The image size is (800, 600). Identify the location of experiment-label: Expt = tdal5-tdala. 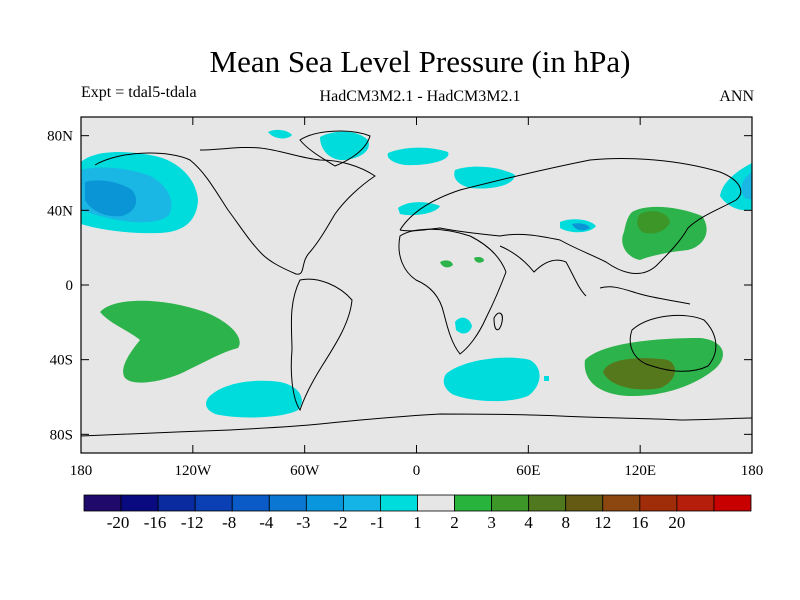
(139, 92).